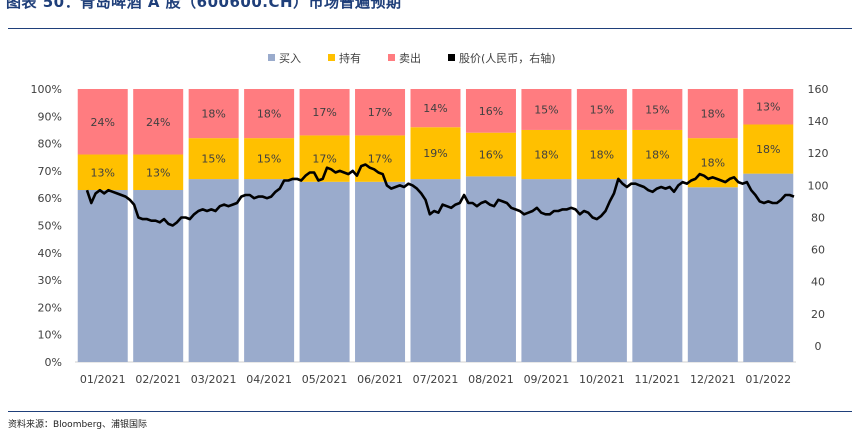 The width and height of the screenshot is (860, 432). I want to click on y-left-tick-2: 20%, so click(50, 307).